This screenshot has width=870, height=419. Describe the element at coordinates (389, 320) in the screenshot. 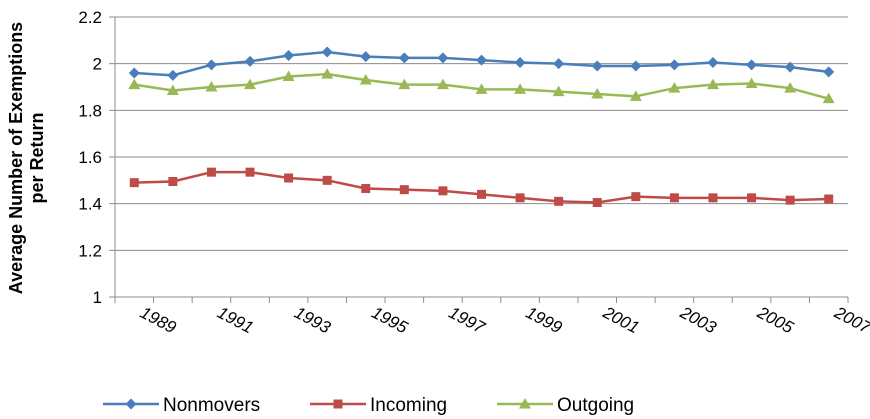

I see `x-tick-label: 1995` at that location.